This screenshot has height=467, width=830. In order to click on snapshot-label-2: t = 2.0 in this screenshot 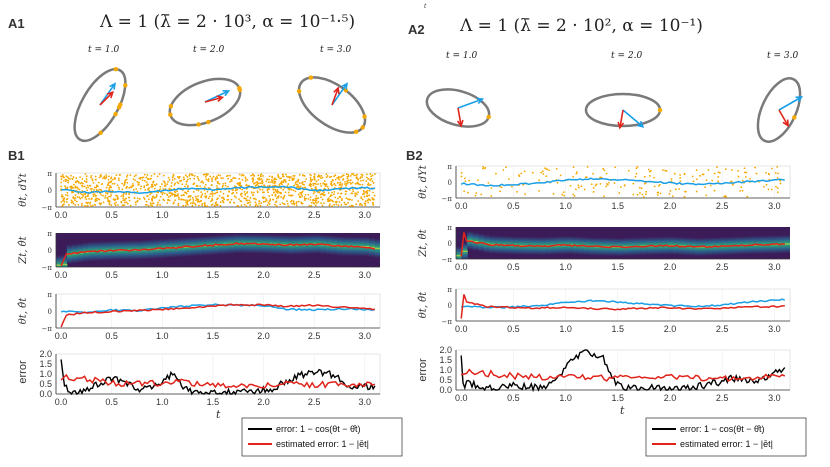, I will do `click(626, 56)`.